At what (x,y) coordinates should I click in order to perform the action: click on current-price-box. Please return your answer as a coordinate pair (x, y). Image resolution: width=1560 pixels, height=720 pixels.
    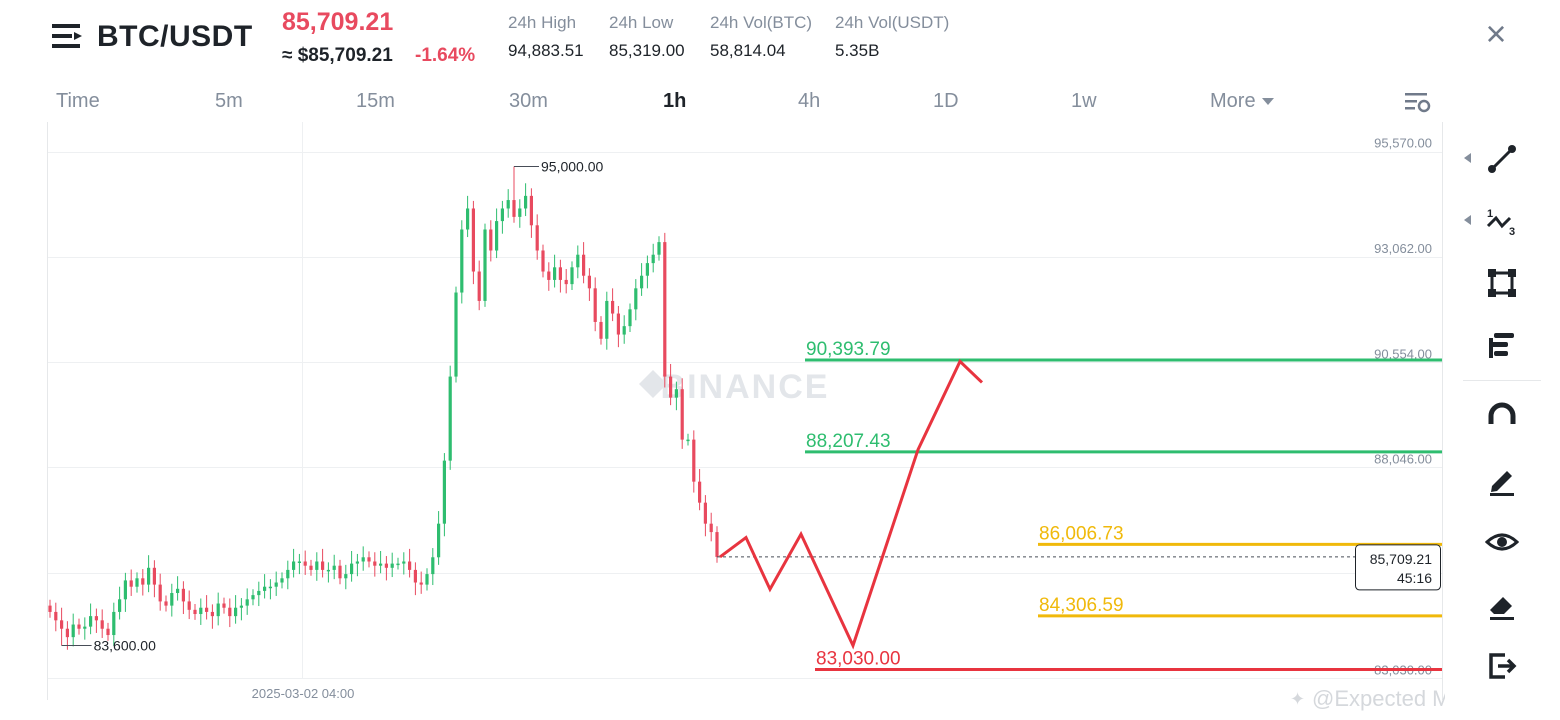
    Looking at the image, I should click on (1398, 567).